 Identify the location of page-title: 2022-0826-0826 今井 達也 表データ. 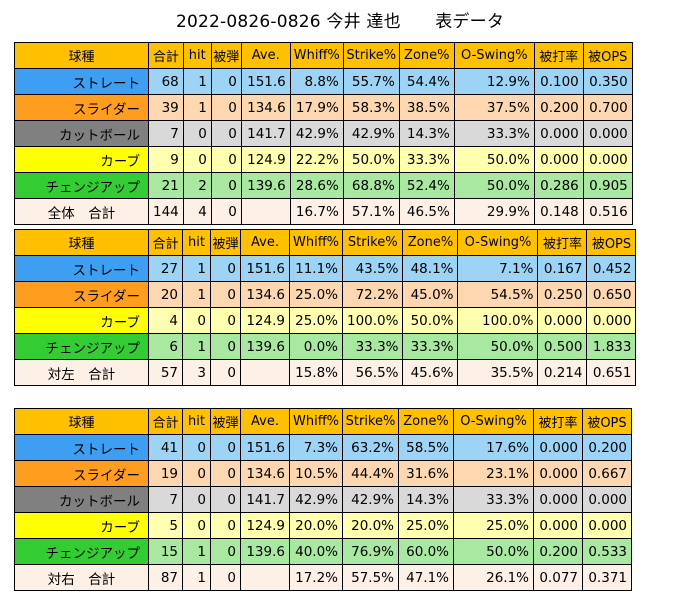
(340, 22).